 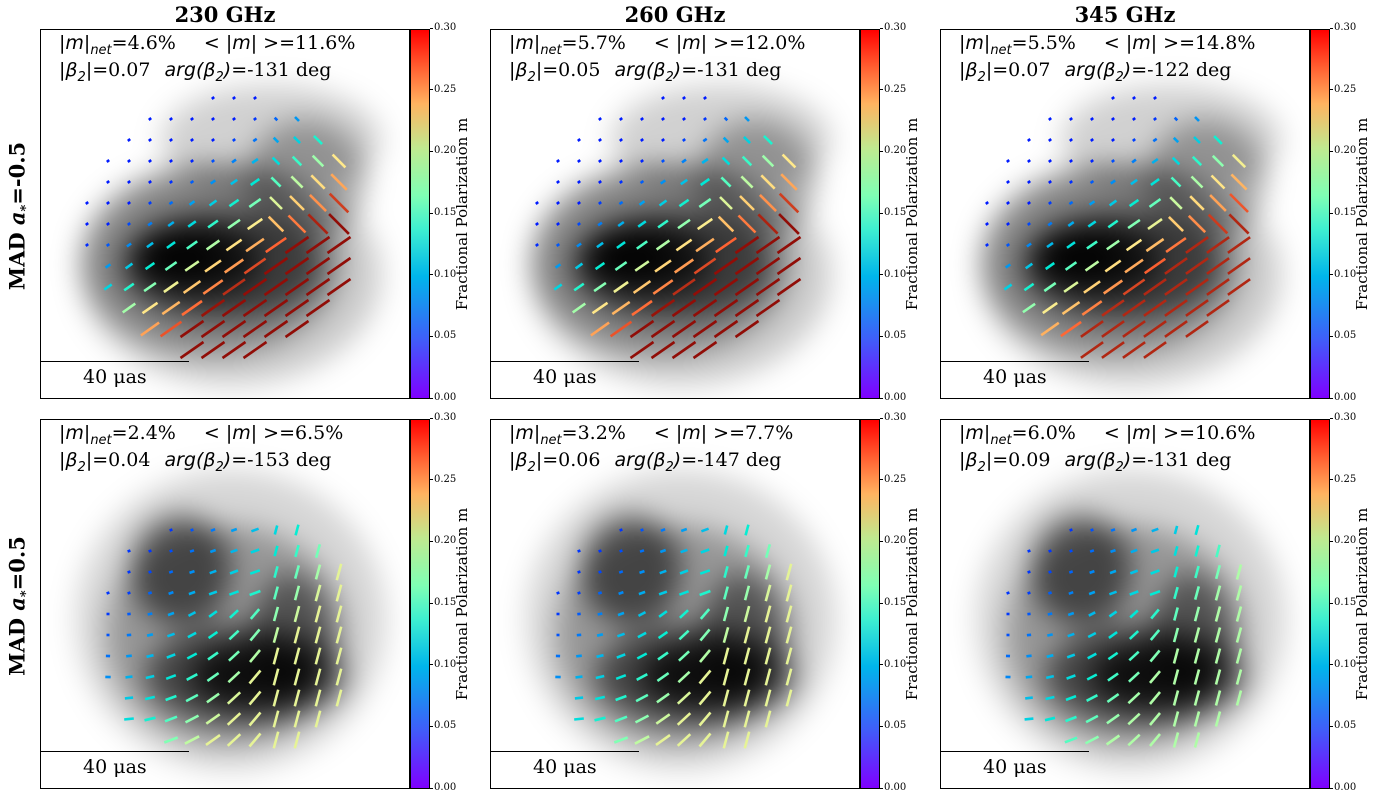 What do you see at coordinates (761, 433) in the screenshot?
I see `m-avg-value: =7.7%` at bounding box center [761, 433].